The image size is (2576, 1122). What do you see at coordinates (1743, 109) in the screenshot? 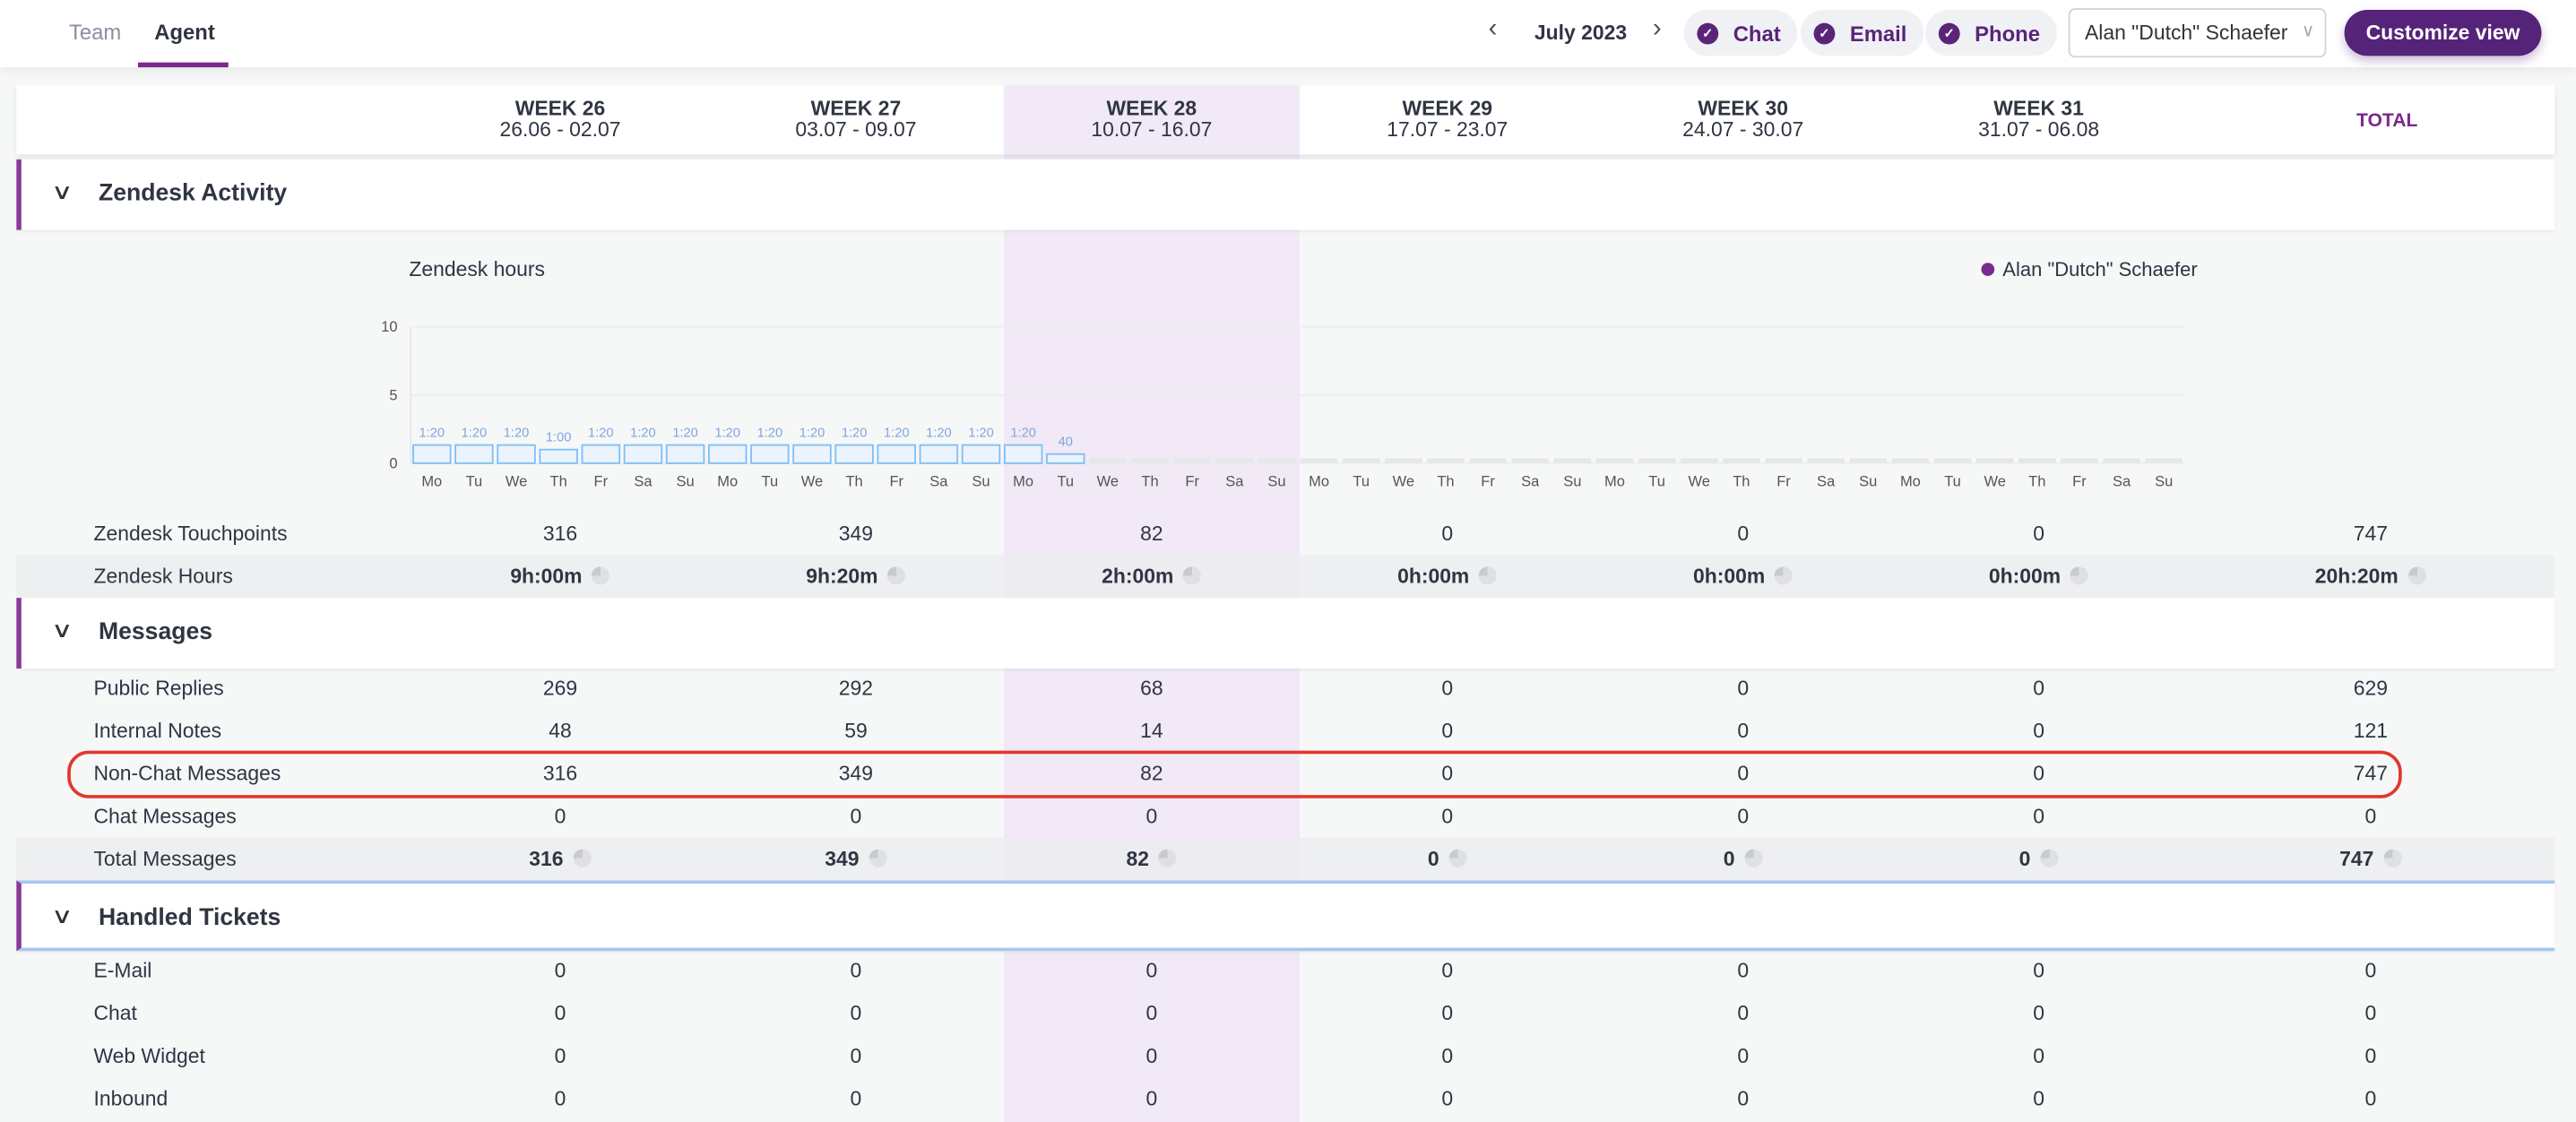
I see `week-label: WEEK 30` at bounding box center [1743, 109].